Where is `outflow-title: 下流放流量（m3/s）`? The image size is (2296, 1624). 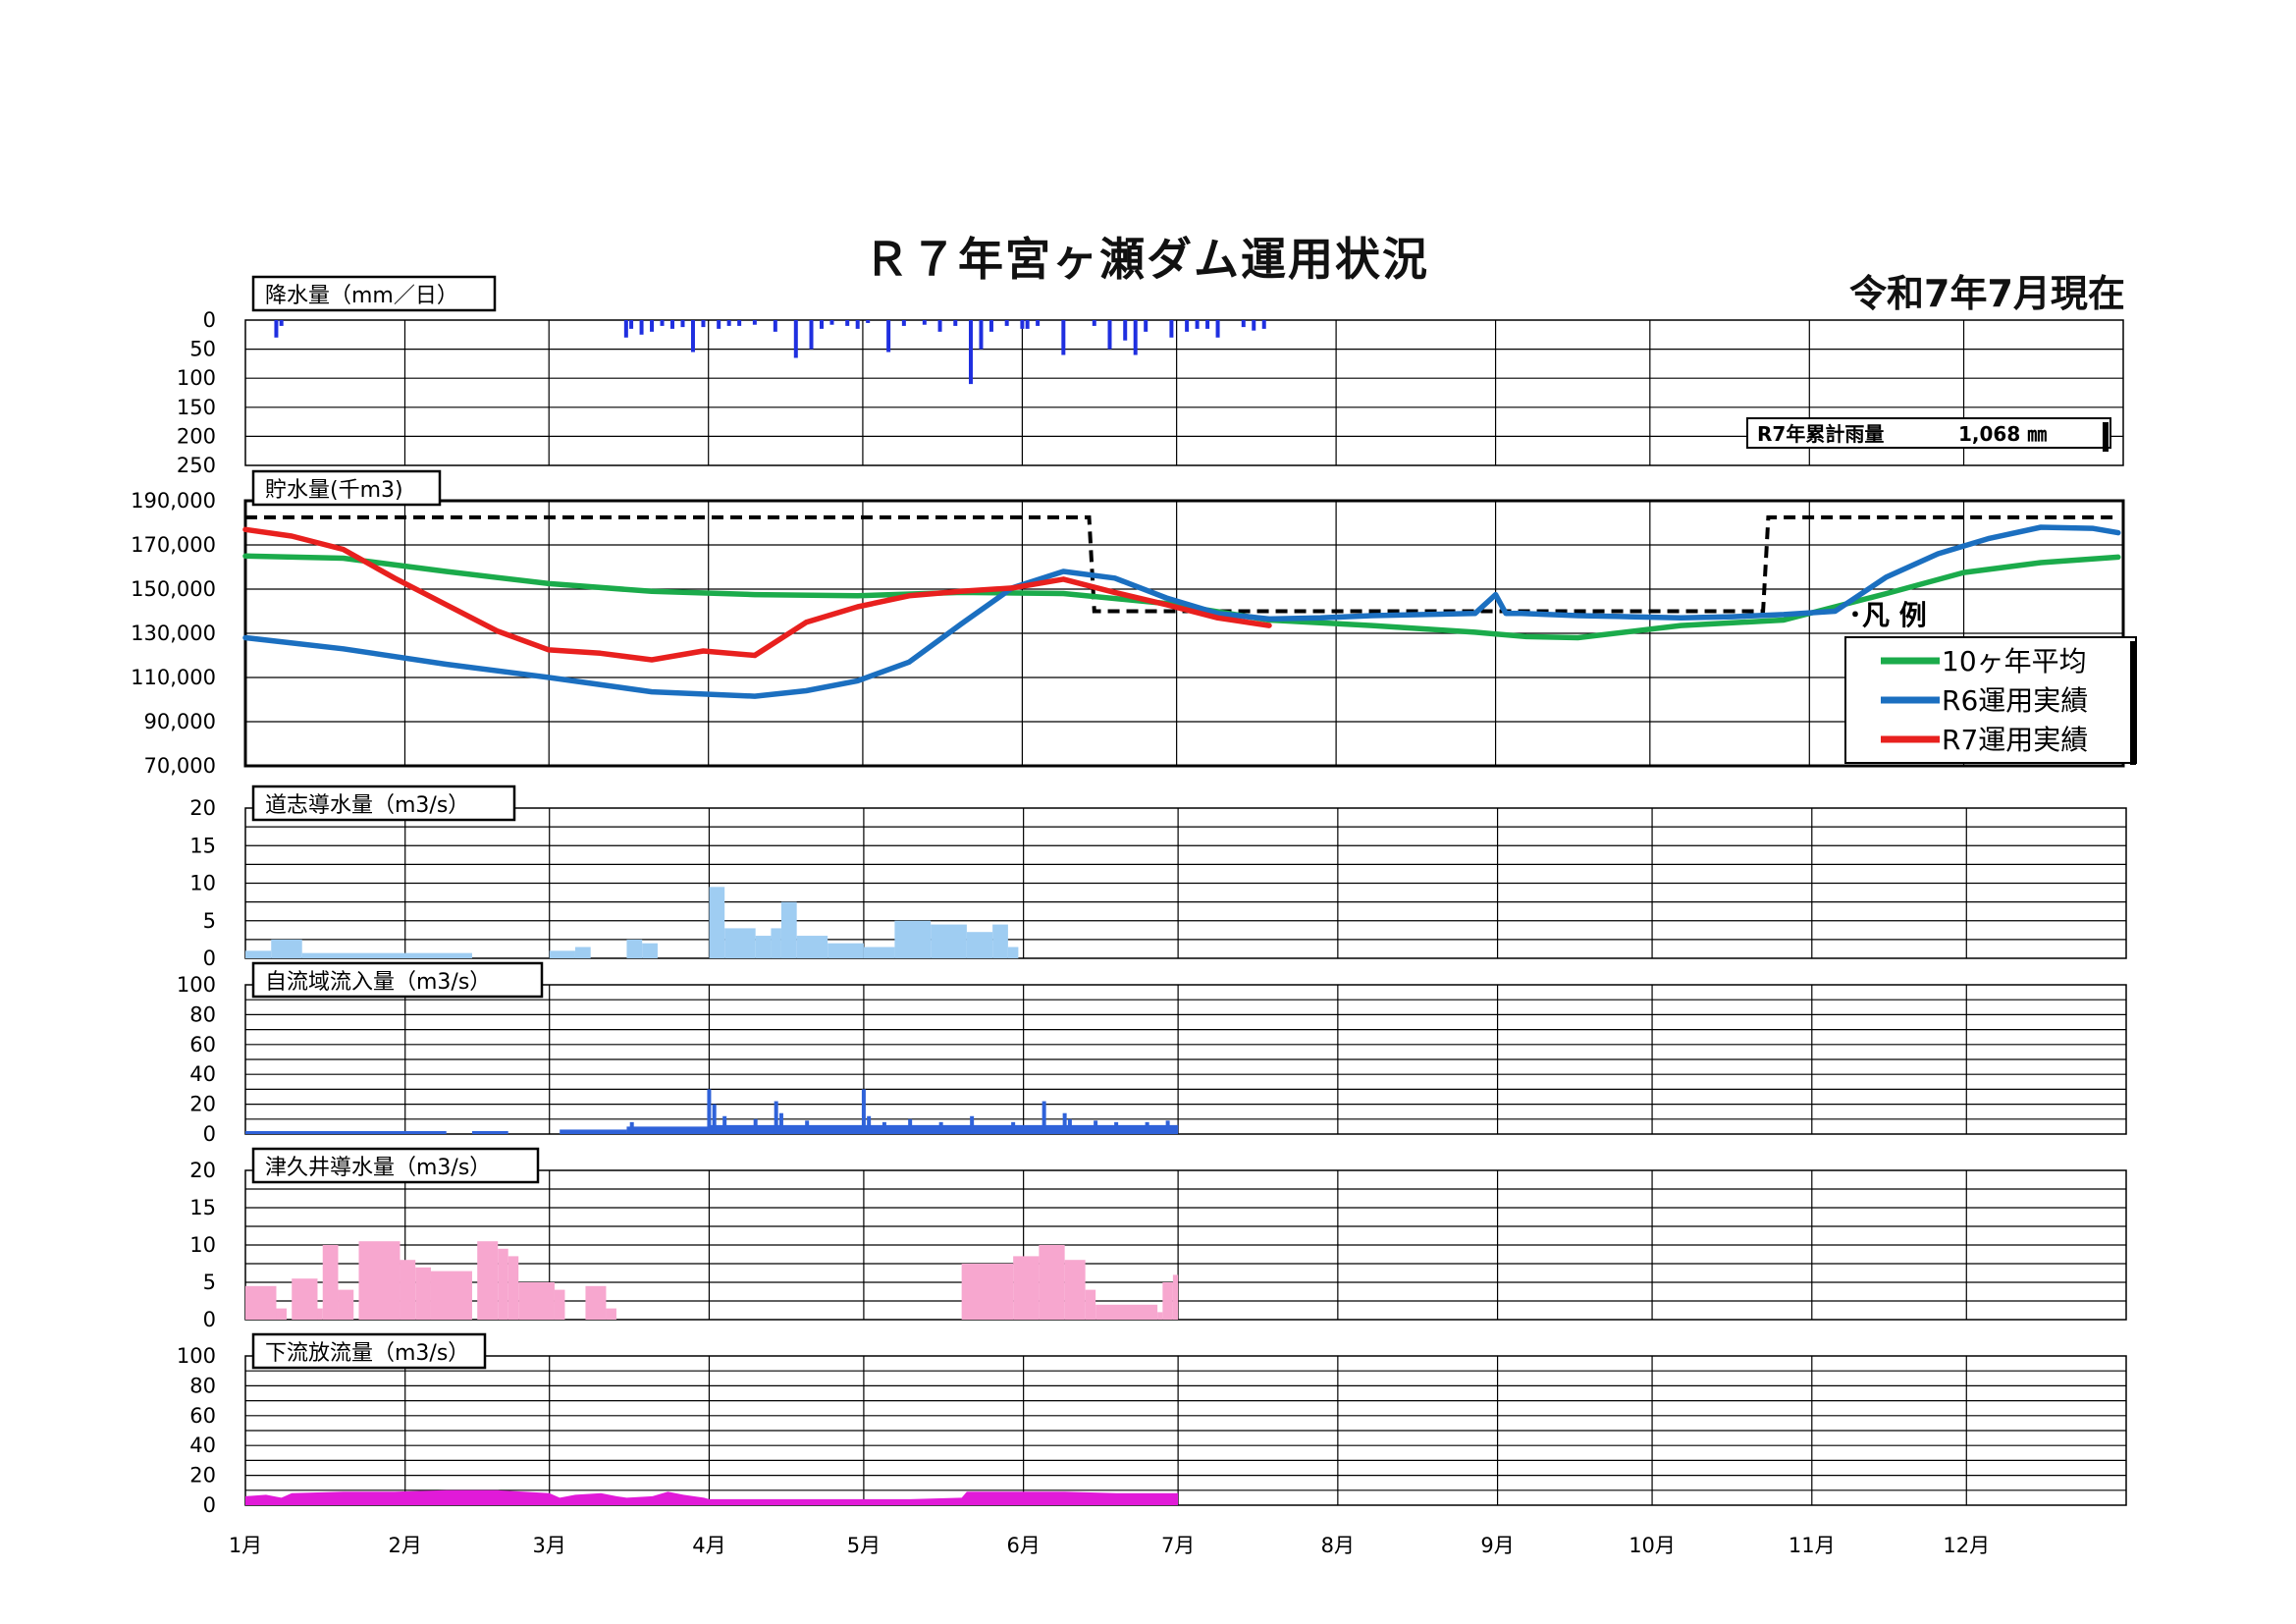 outflow-title: 下流放流量（m3/s） is located at coordinates (367, 1353).